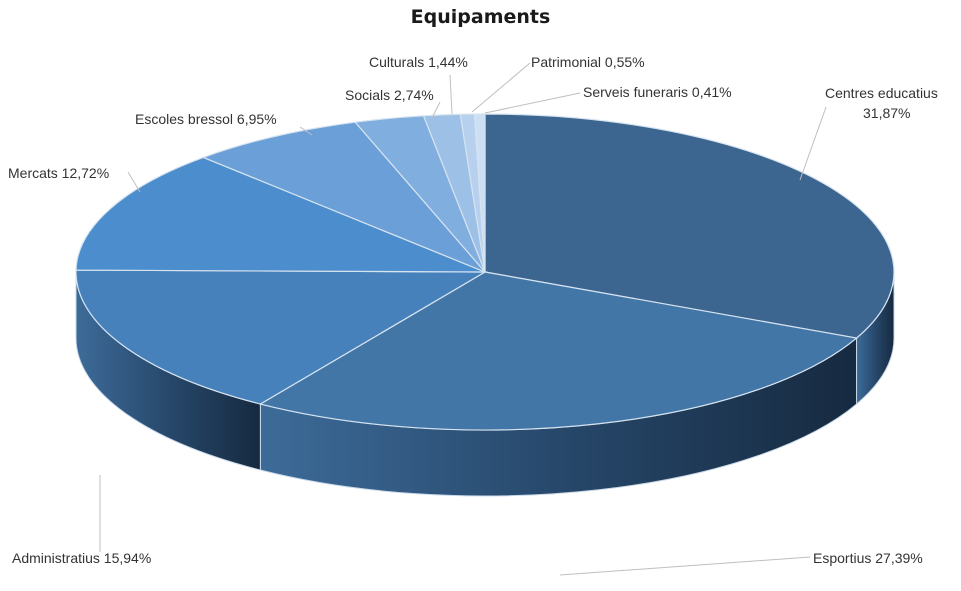 The image size is (961, 591). I want to click on data-label-socials: Socials 2,74%, so click(389, 95).